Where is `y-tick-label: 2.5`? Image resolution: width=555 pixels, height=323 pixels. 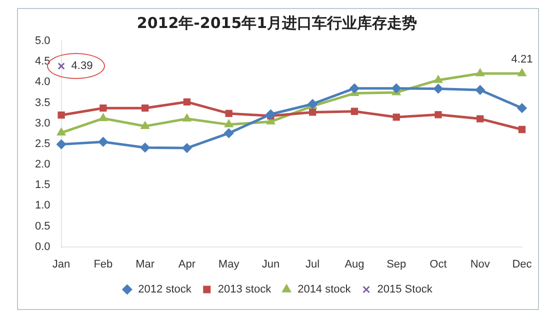 y-tick-label: 2.5 is located at coordinates (42, 144).